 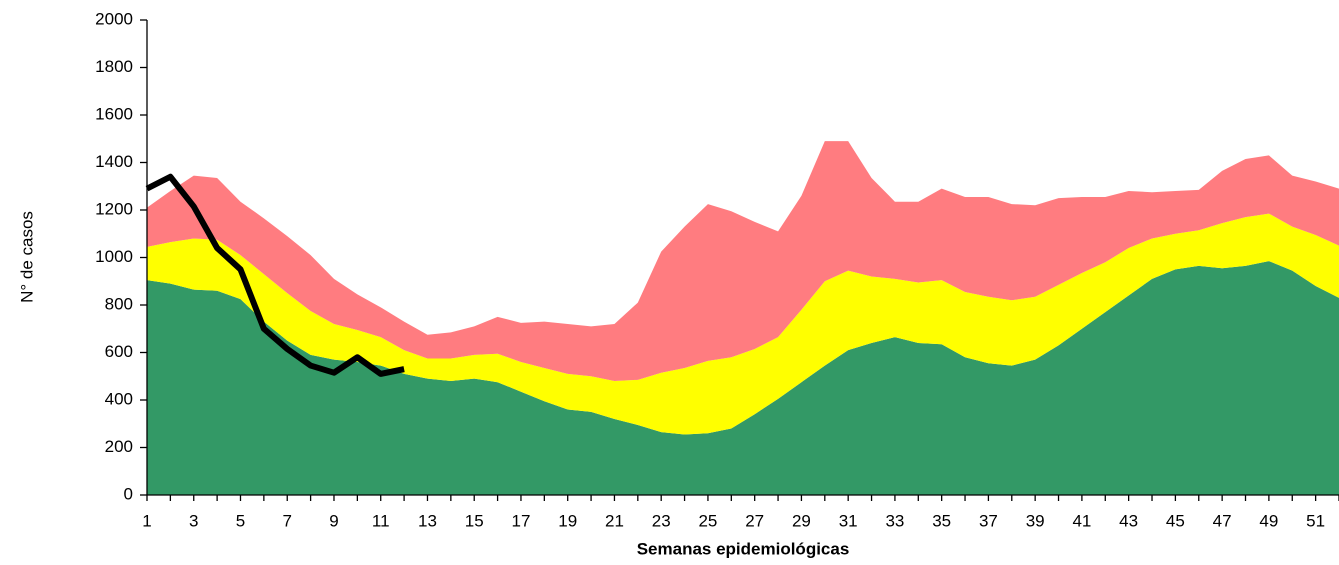 What do you see at coordinates (114, 66) in the screenshot?
I see `y-tick-label: 1800` at bounding box center [114, 66].